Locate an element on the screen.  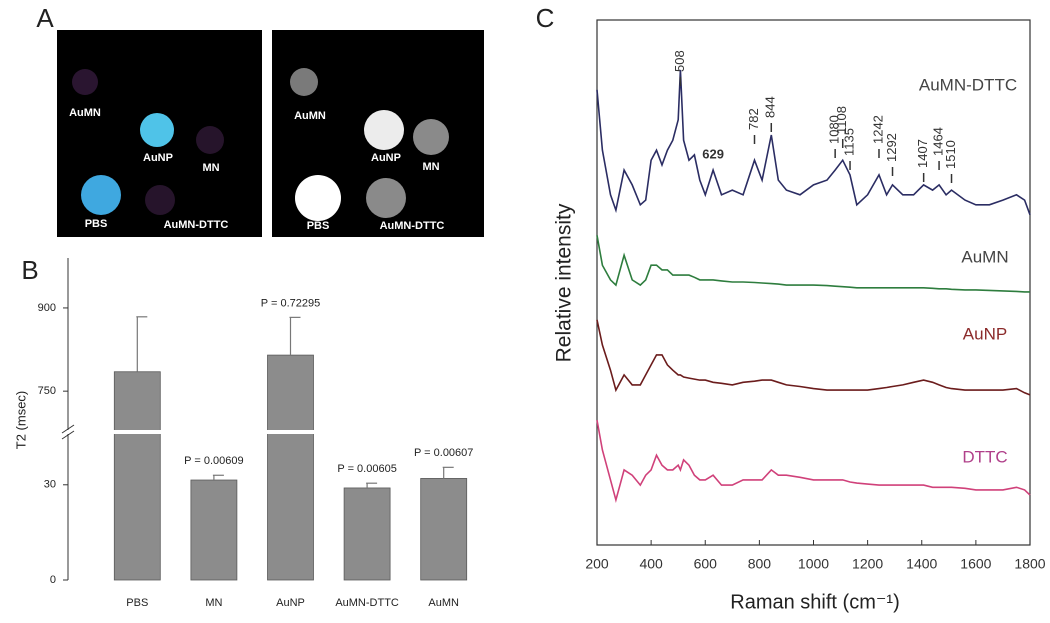
series-label: DTTC is located at coordinates (984, 456).